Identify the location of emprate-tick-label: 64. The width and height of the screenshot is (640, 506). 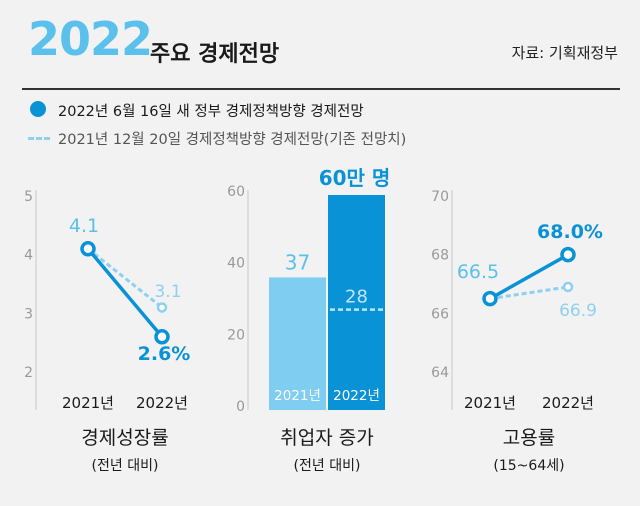
(440, 373).